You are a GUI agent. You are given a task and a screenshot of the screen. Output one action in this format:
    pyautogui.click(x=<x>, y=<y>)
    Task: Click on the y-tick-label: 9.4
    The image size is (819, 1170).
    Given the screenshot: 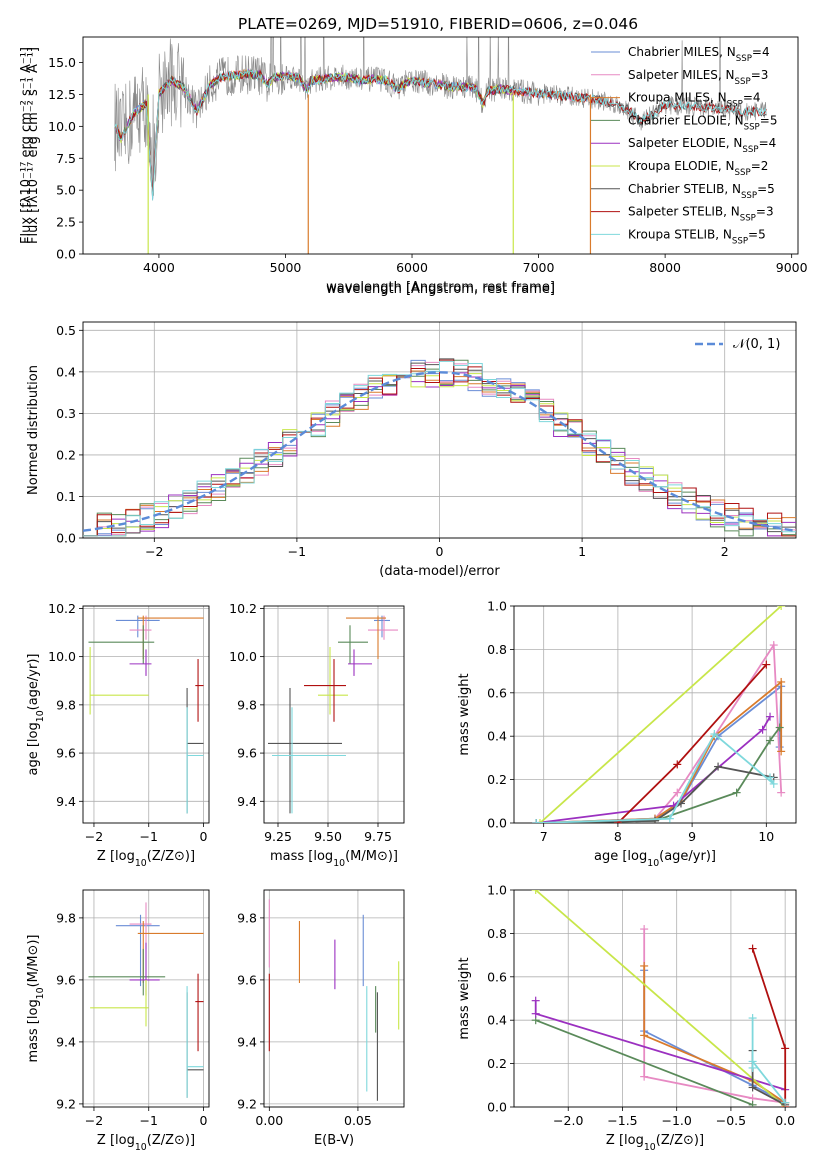 What is the action you would take?
    pyautogui.click(x=66, y=801)
    